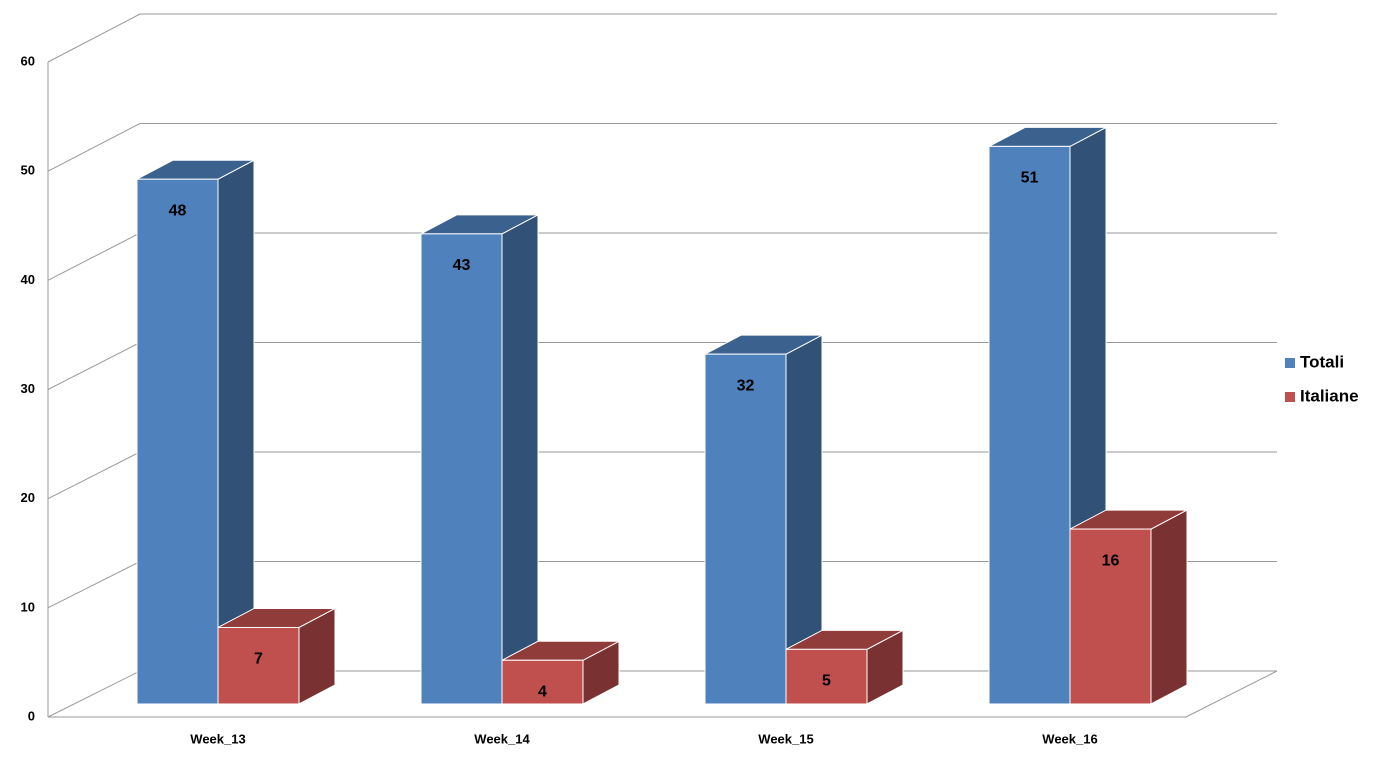  Describe the element at coordinates (28, 497) in the screenshot. I see `y-tick-label: 20` at that location.